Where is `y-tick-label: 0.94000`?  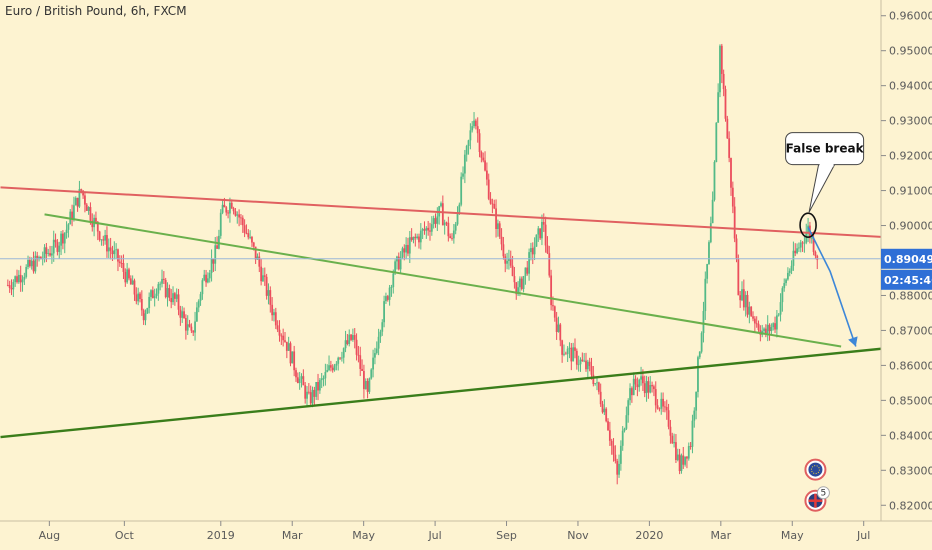 y-tick-label: 0.94000 is located at coordinates (910, 86).